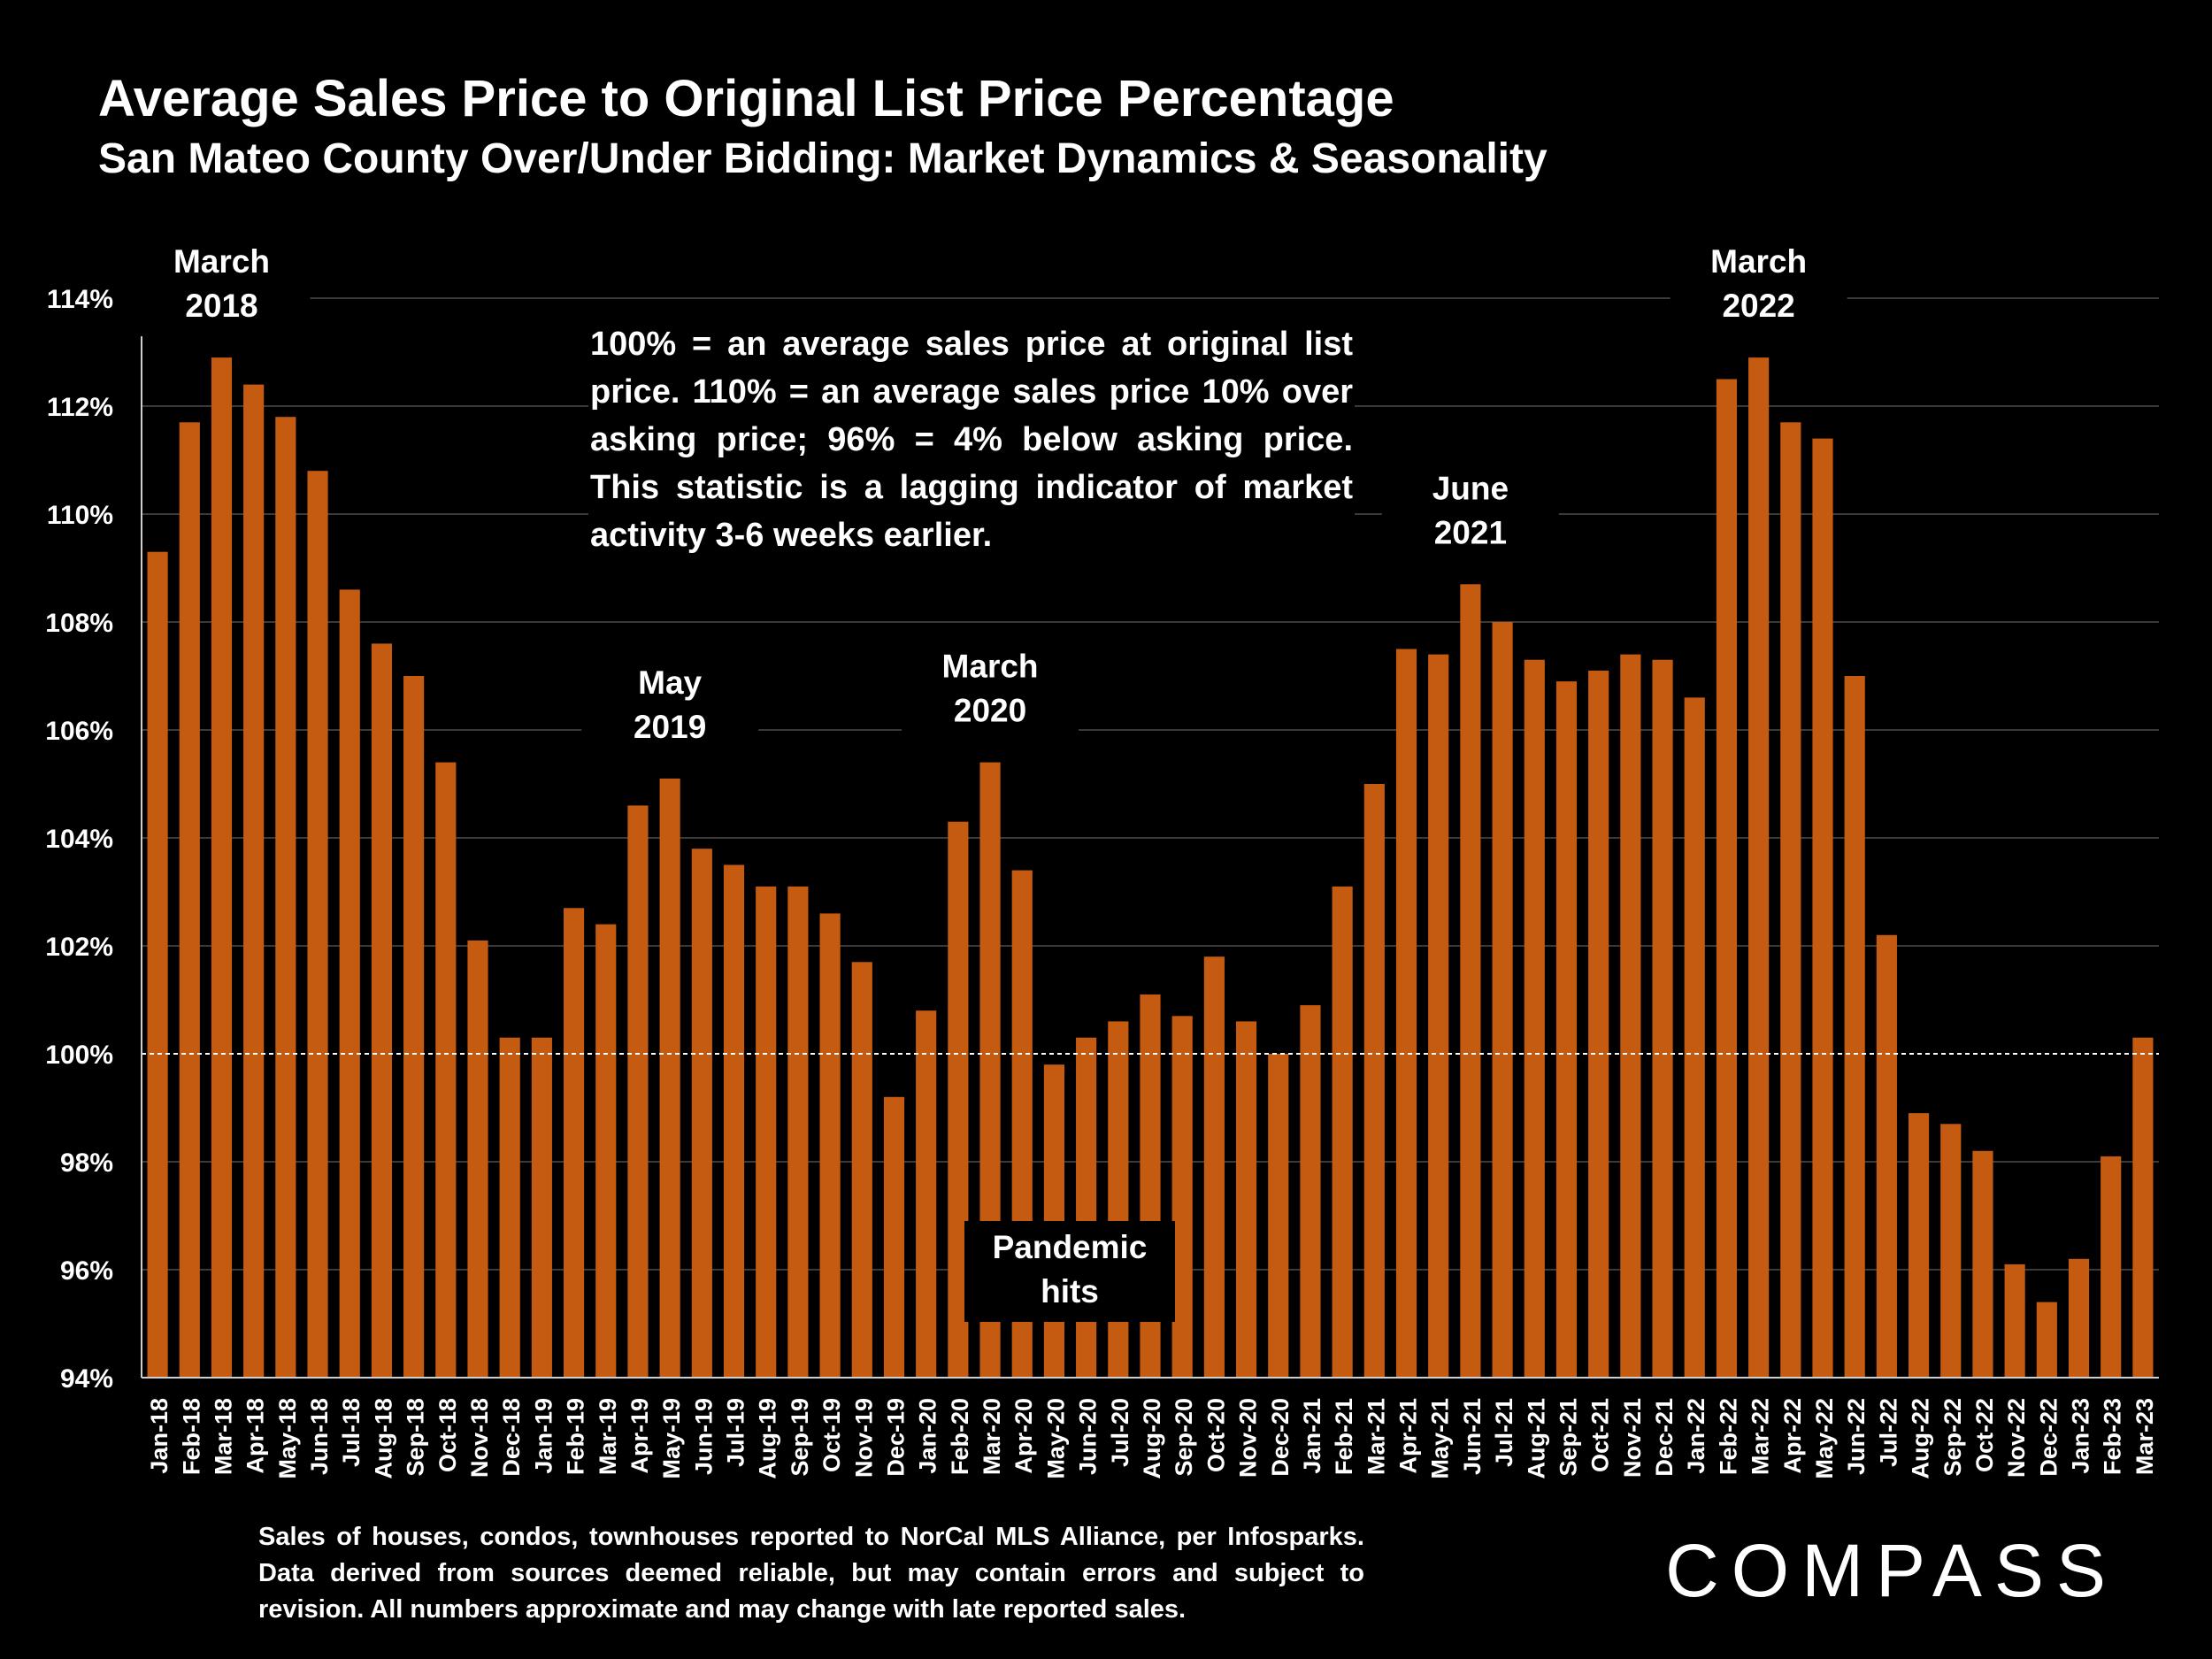  I want to click on x-tick-label: Sep-20, so click(1184, 1438).